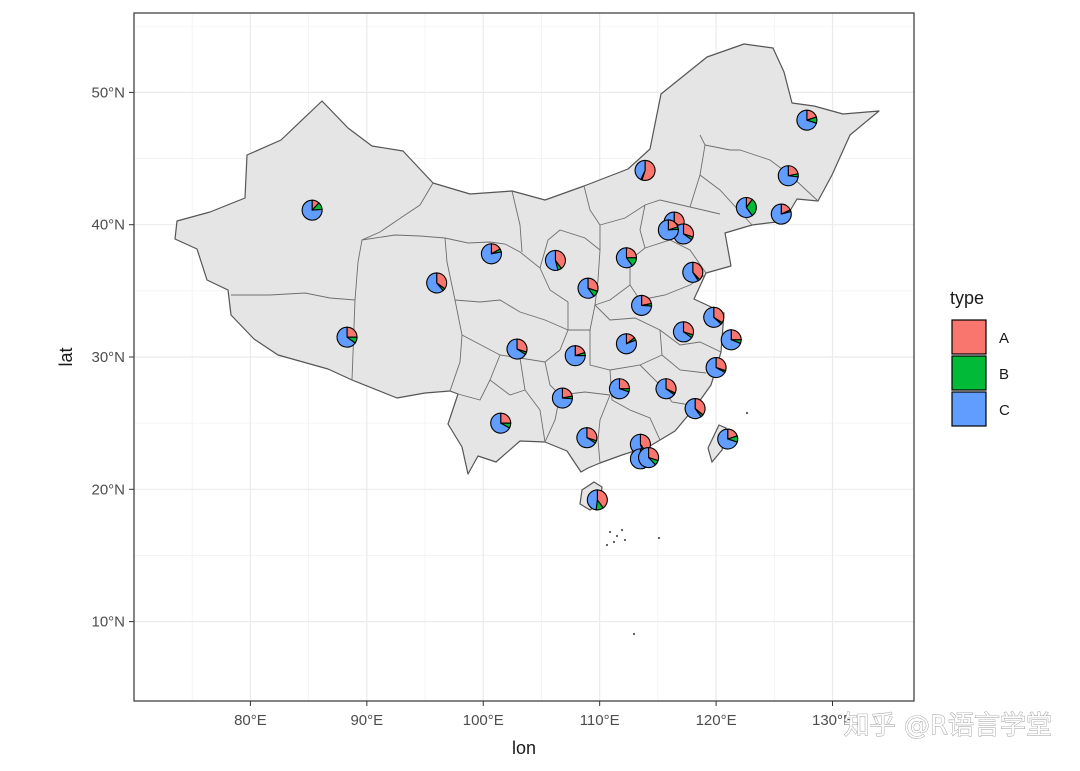 The height and width of the screenshot is (771, 1080). What do you see at coordinates (108, 92) in the screenshot?
I see `y-tick-label: 50°N` at bounding box center [108, 92].